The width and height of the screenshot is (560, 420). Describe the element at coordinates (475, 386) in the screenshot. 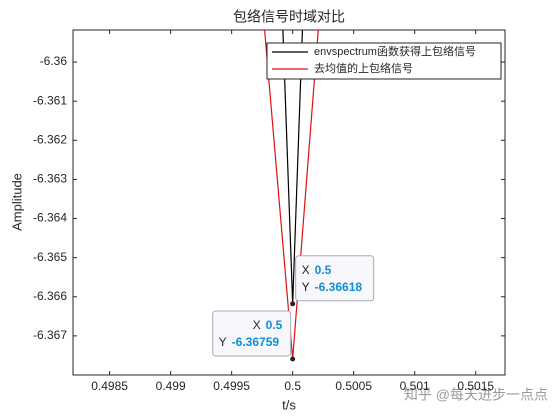

I see `x-tick-label: 0.5015` at that location.